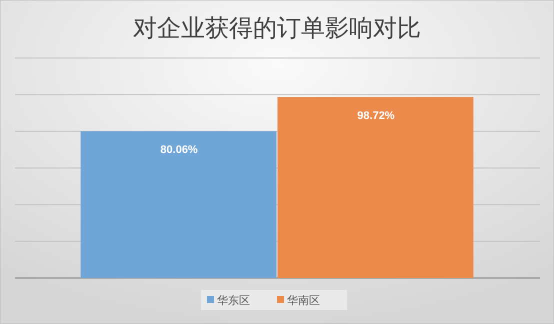 Image resolution: width=554 pixels, height=324 pixels. What do you see at coordinates (376, 116) in the screenshot?
I see `data-label: 98.72%` at bounding box center [376, 116].